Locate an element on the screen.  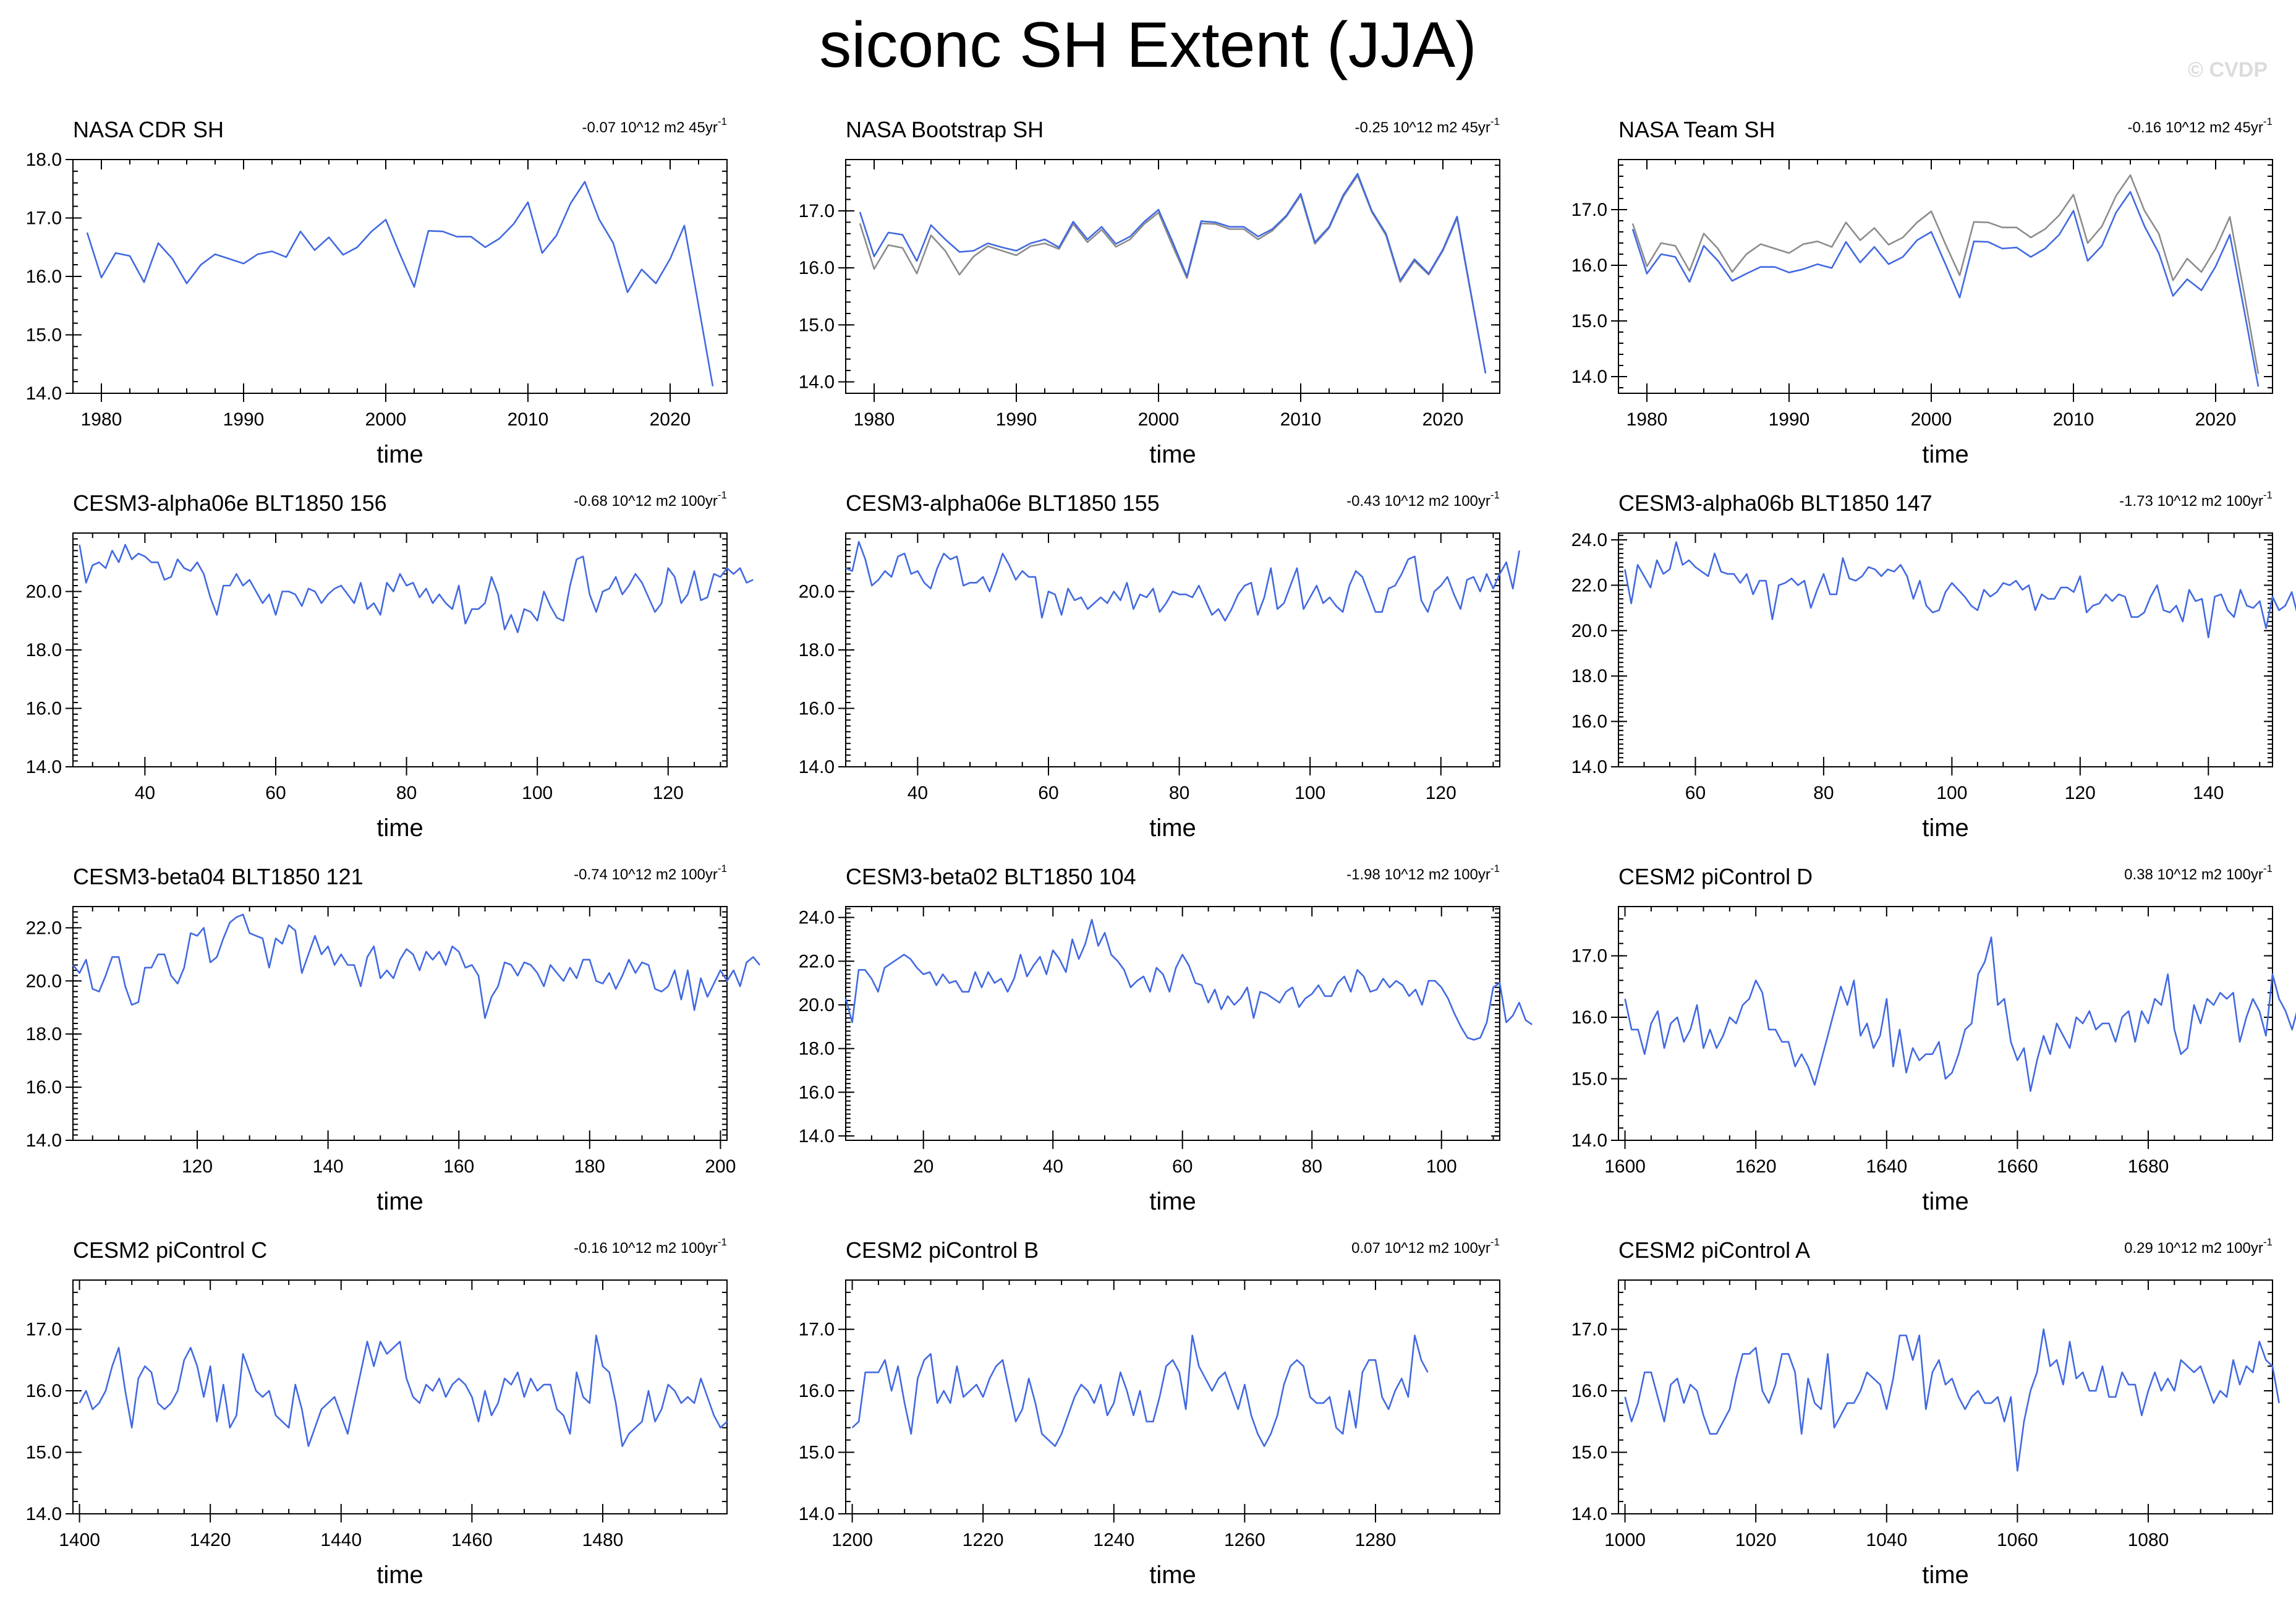
panel-title: CESM2 piControl A is located at coordinates (1714, 1250).